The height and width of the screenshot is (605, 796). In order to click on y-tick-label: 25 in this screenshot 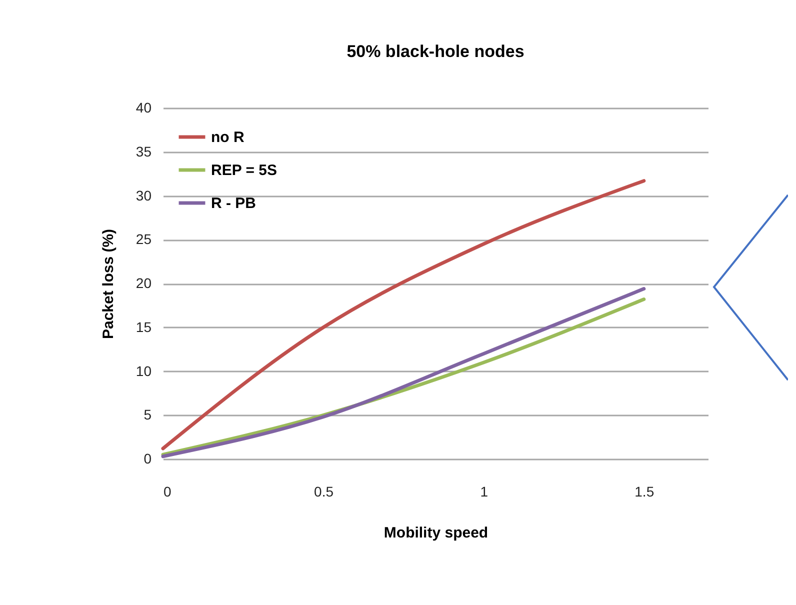, I will do `click(144, 239)`.